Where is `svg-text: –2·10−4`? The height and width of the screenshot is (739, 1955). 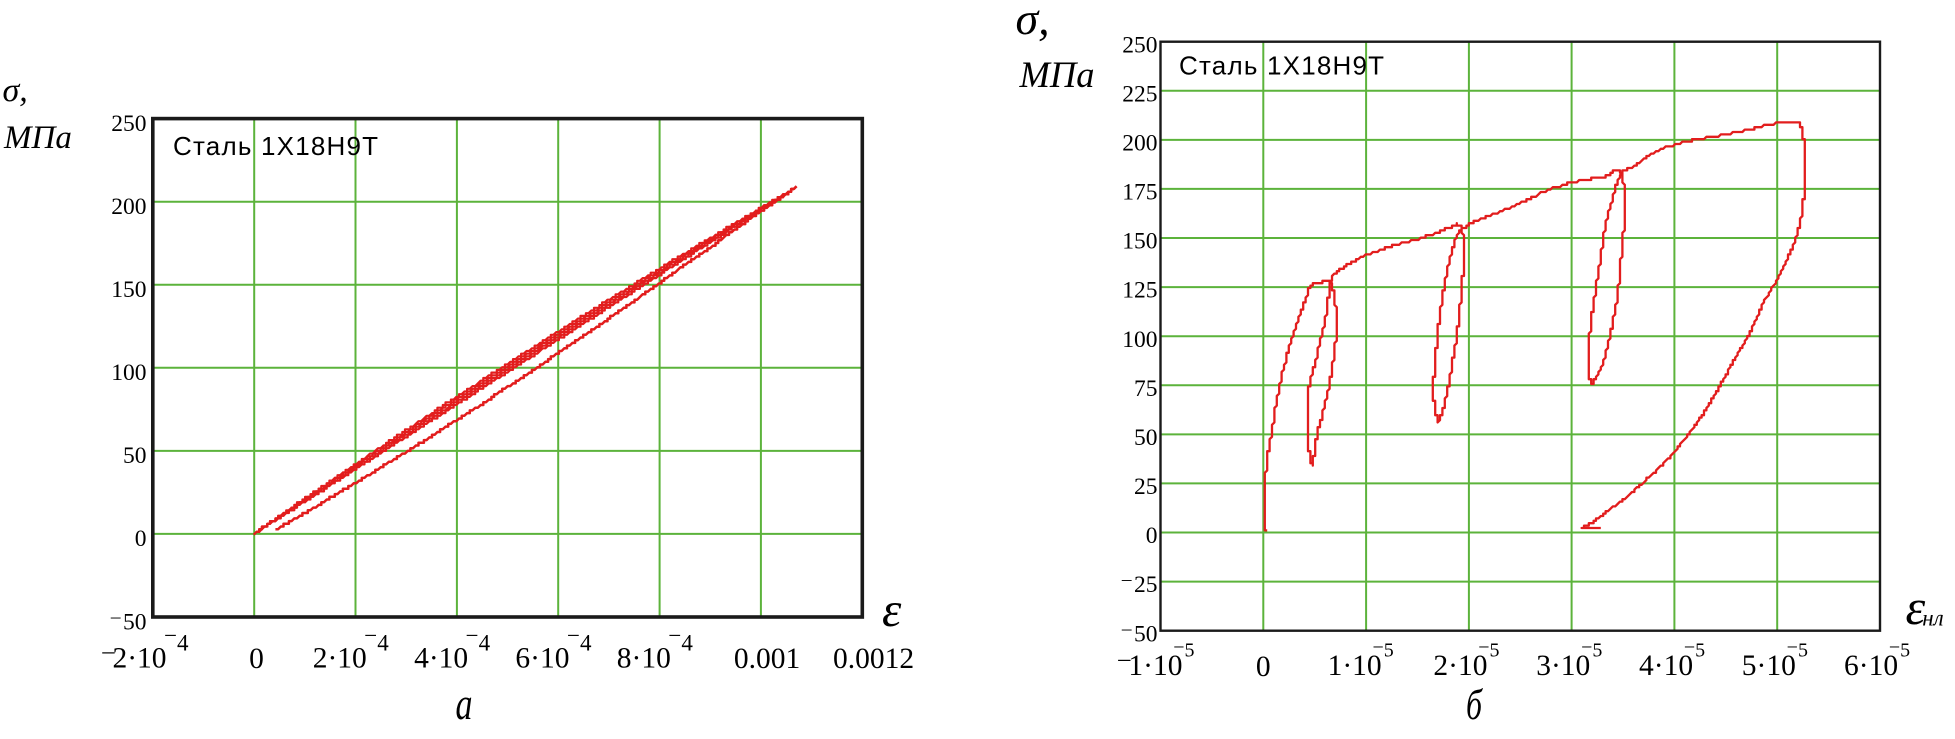
svg-text: –2·10−4 is located at coordinates (145, 648).